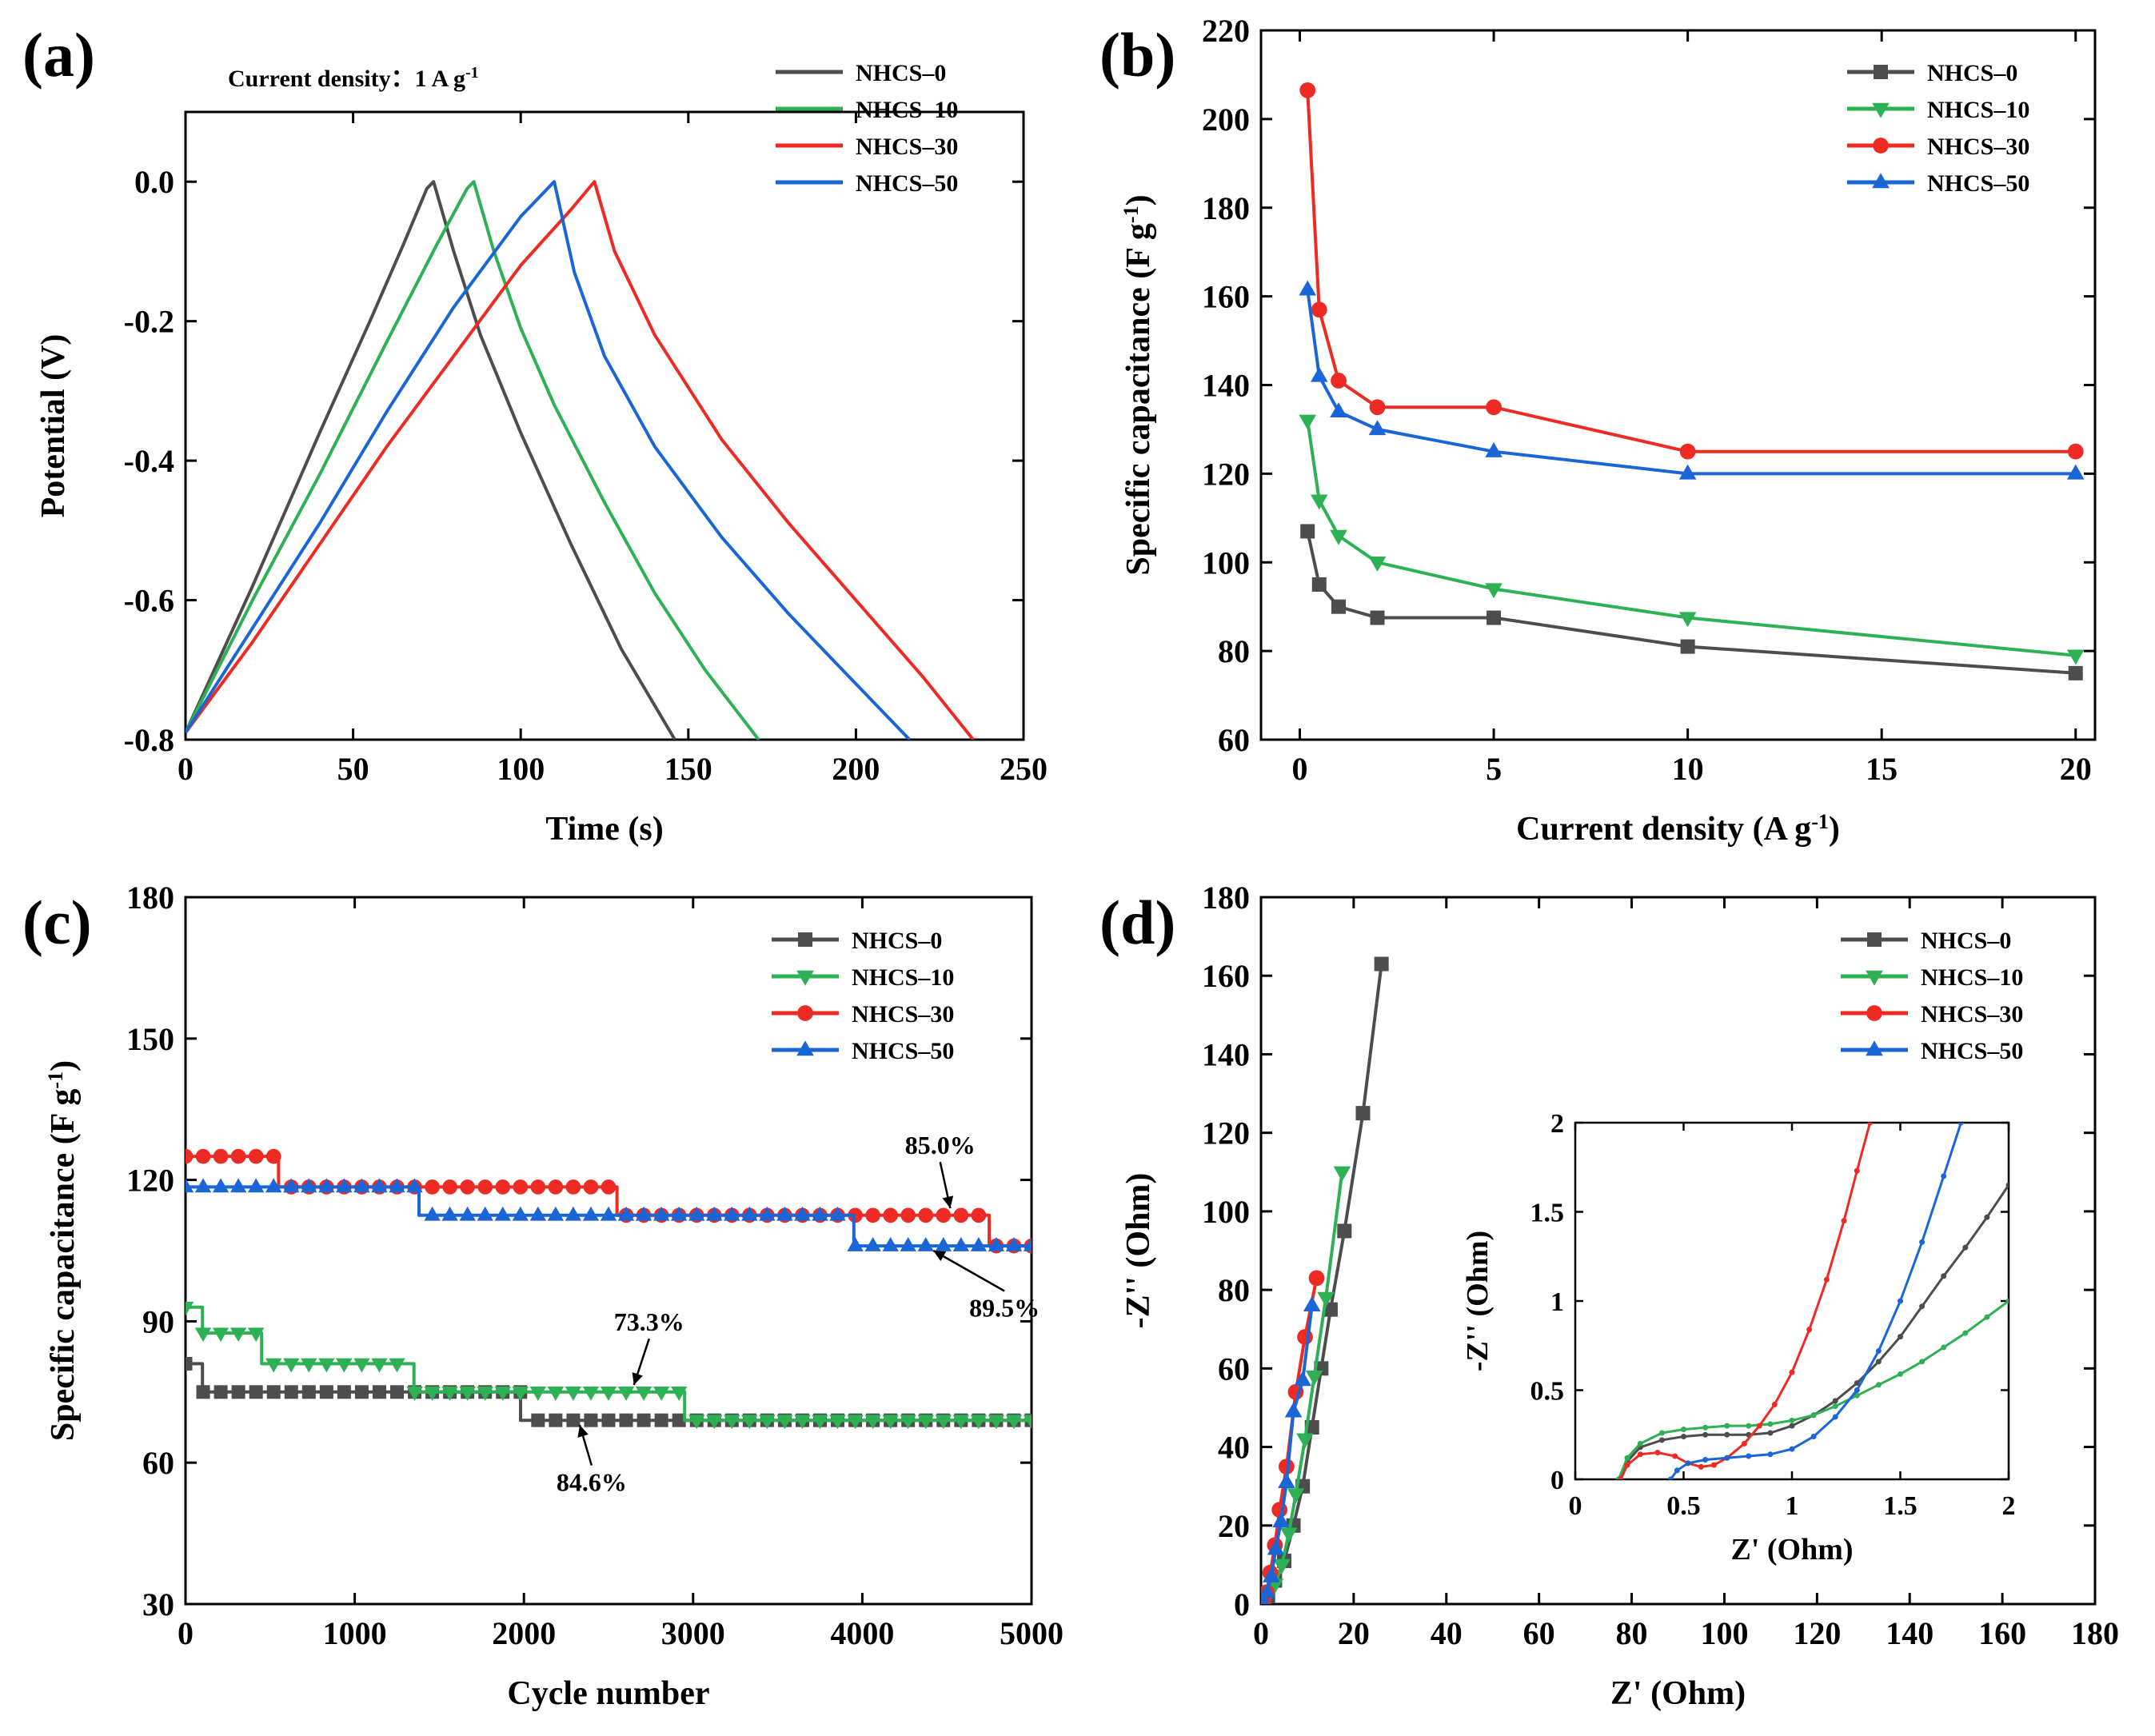 This screenshot has height=1736, width=2155. What do you see at coordinates (1234, 1448) in the screenshot?
I see `y-tick-label: 40` at bounding box center [1234, 1448].